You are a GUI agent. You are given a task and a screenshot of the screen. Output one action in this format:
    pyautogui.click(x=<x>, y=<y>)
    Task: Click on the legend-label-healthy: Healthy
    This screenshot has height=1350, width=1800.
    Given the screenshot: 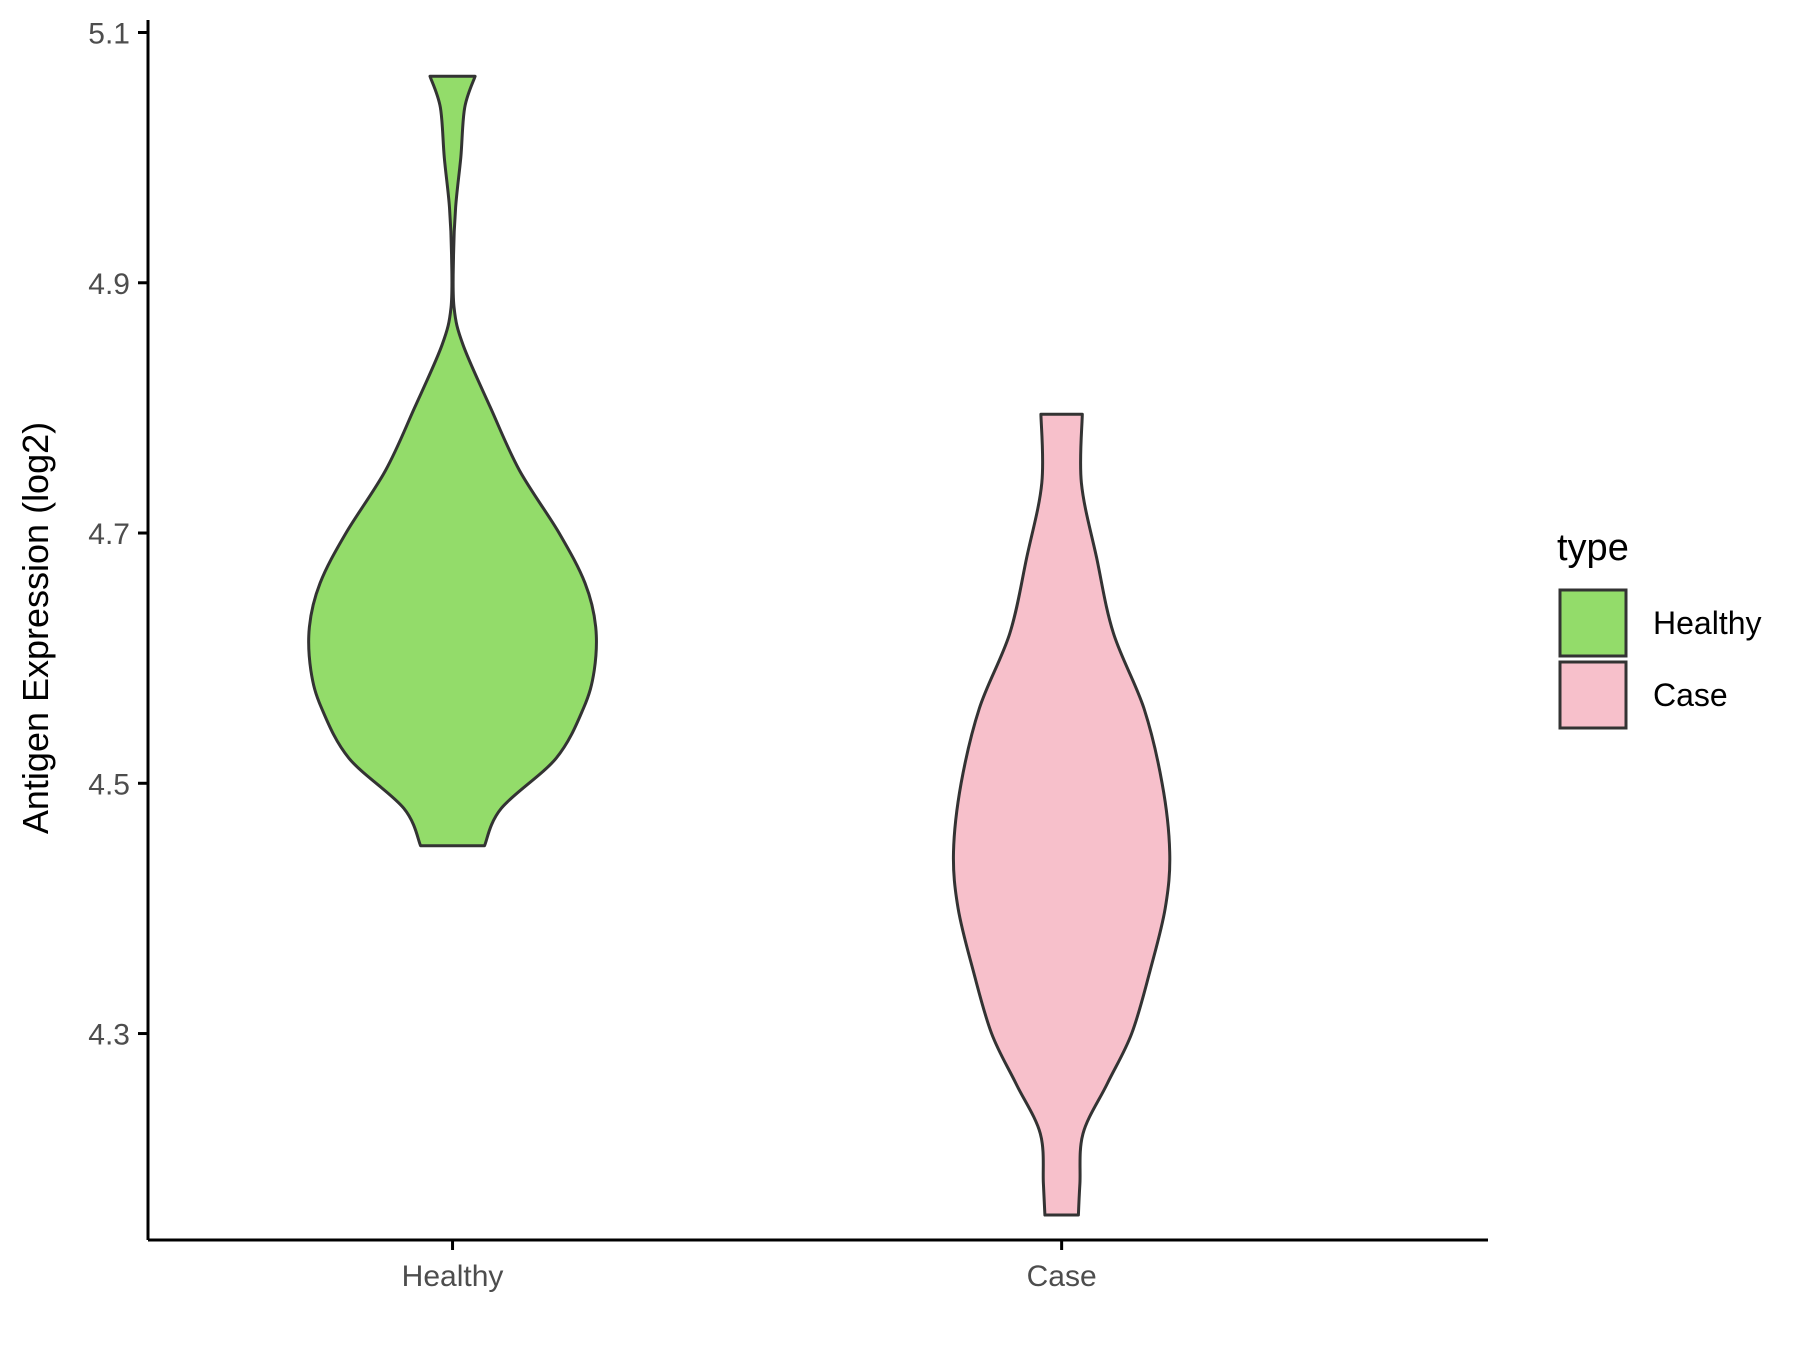 What is the action you would take?
    pyautogui.click(x=1707, y=623)
    